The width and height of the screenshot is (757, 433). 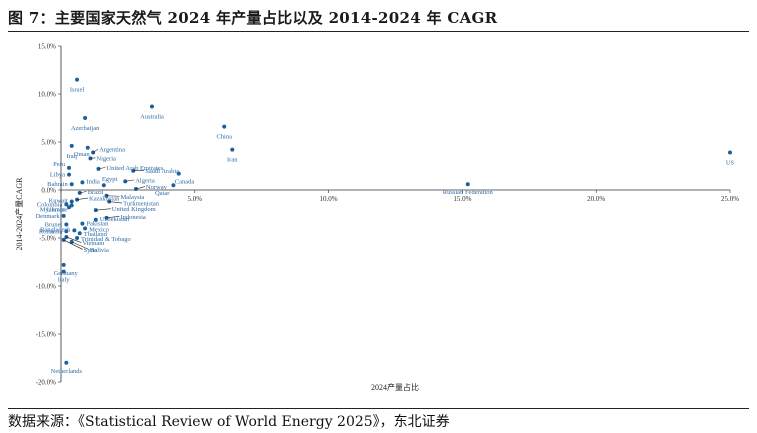 I want to click on label-pakistan: Pakistan, so click(x=97, y=224).